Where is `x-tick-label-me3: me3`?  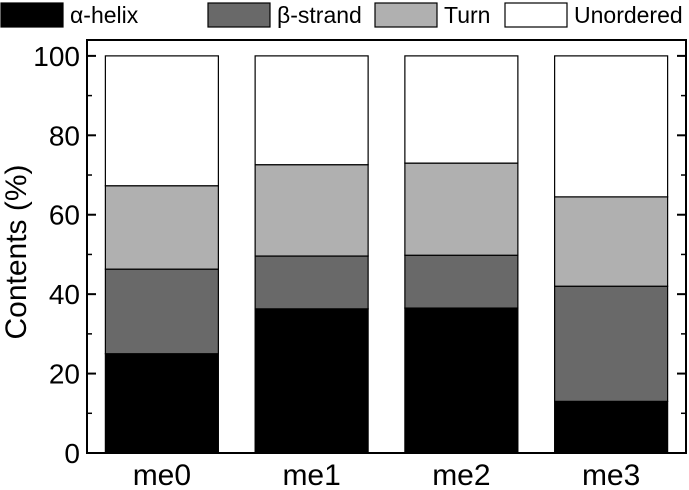 x-tick-label-me3: me3 is located at coordinates (611, 474).